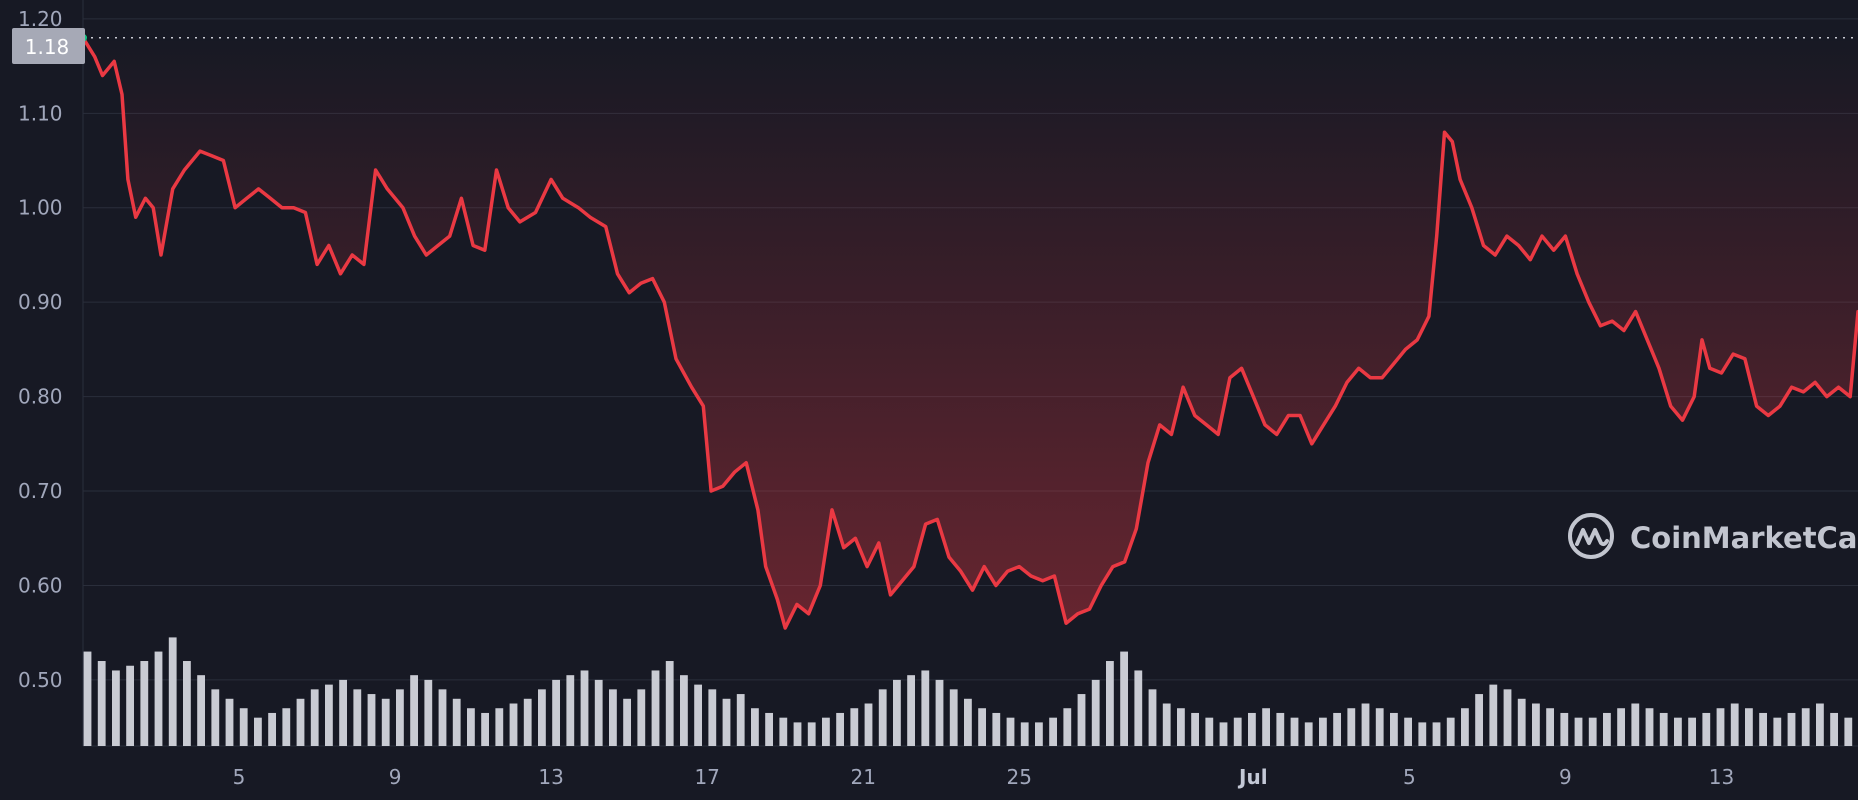 The width and height of the screenshot is (1858, 800). I want to click on current-price-badge: 1.18, so click(48, 46).